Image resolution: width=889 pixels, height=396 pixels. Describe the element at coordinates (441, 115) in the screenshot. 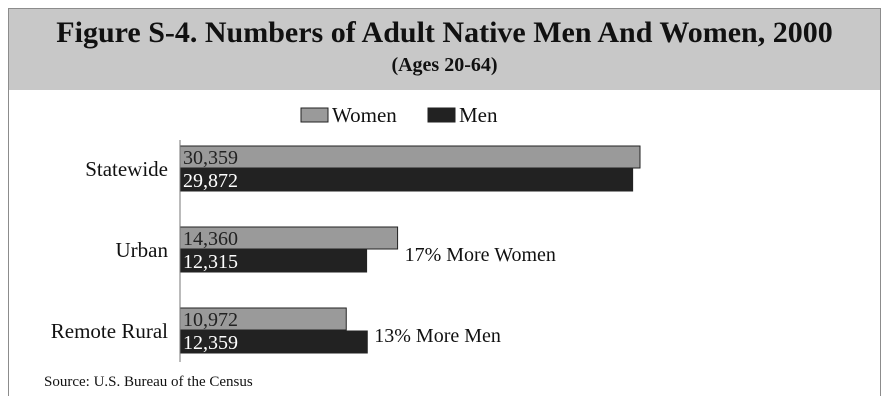

I see `legend-swatch-men` at that location.